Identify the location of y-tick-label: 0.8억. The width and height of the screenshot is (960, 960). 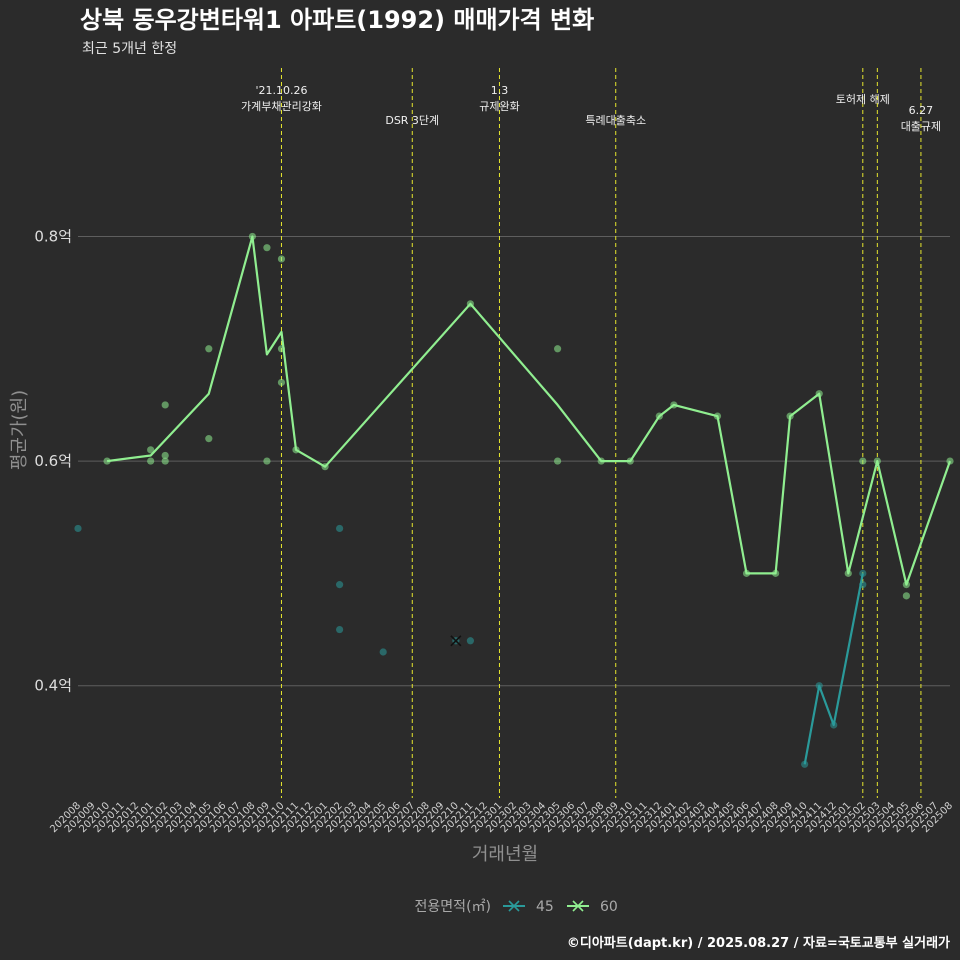
(53, 236).